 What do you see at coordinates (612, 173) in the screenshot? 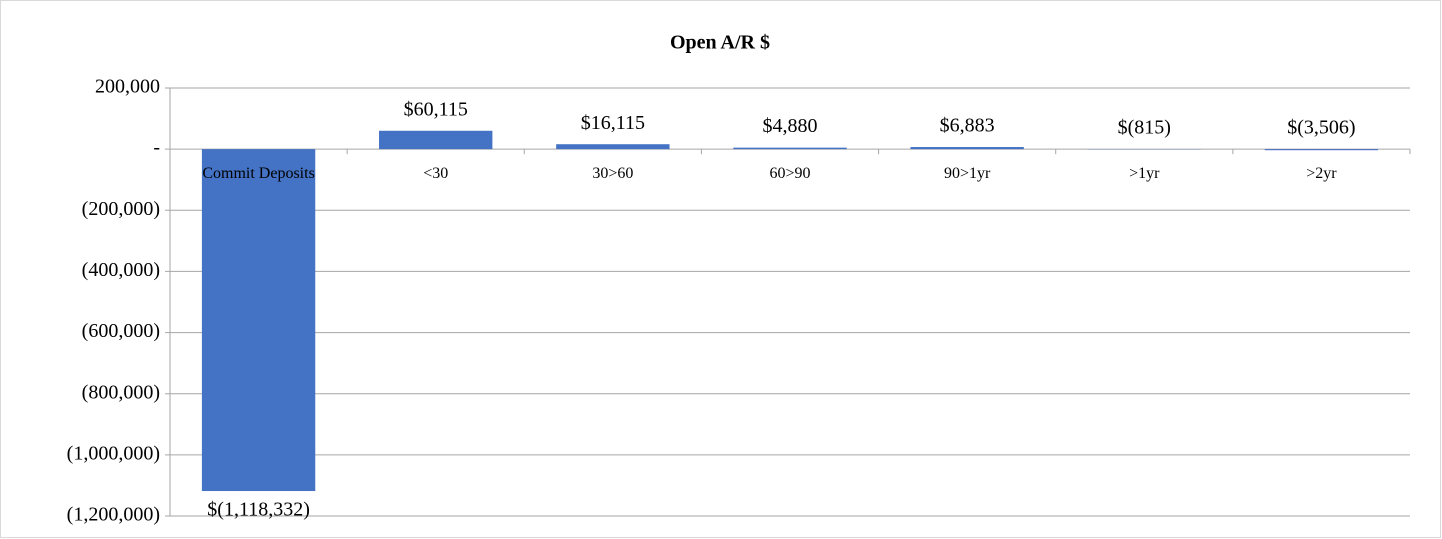
I see `x-tick-label: 30>60` at bounding box center [612, 173].